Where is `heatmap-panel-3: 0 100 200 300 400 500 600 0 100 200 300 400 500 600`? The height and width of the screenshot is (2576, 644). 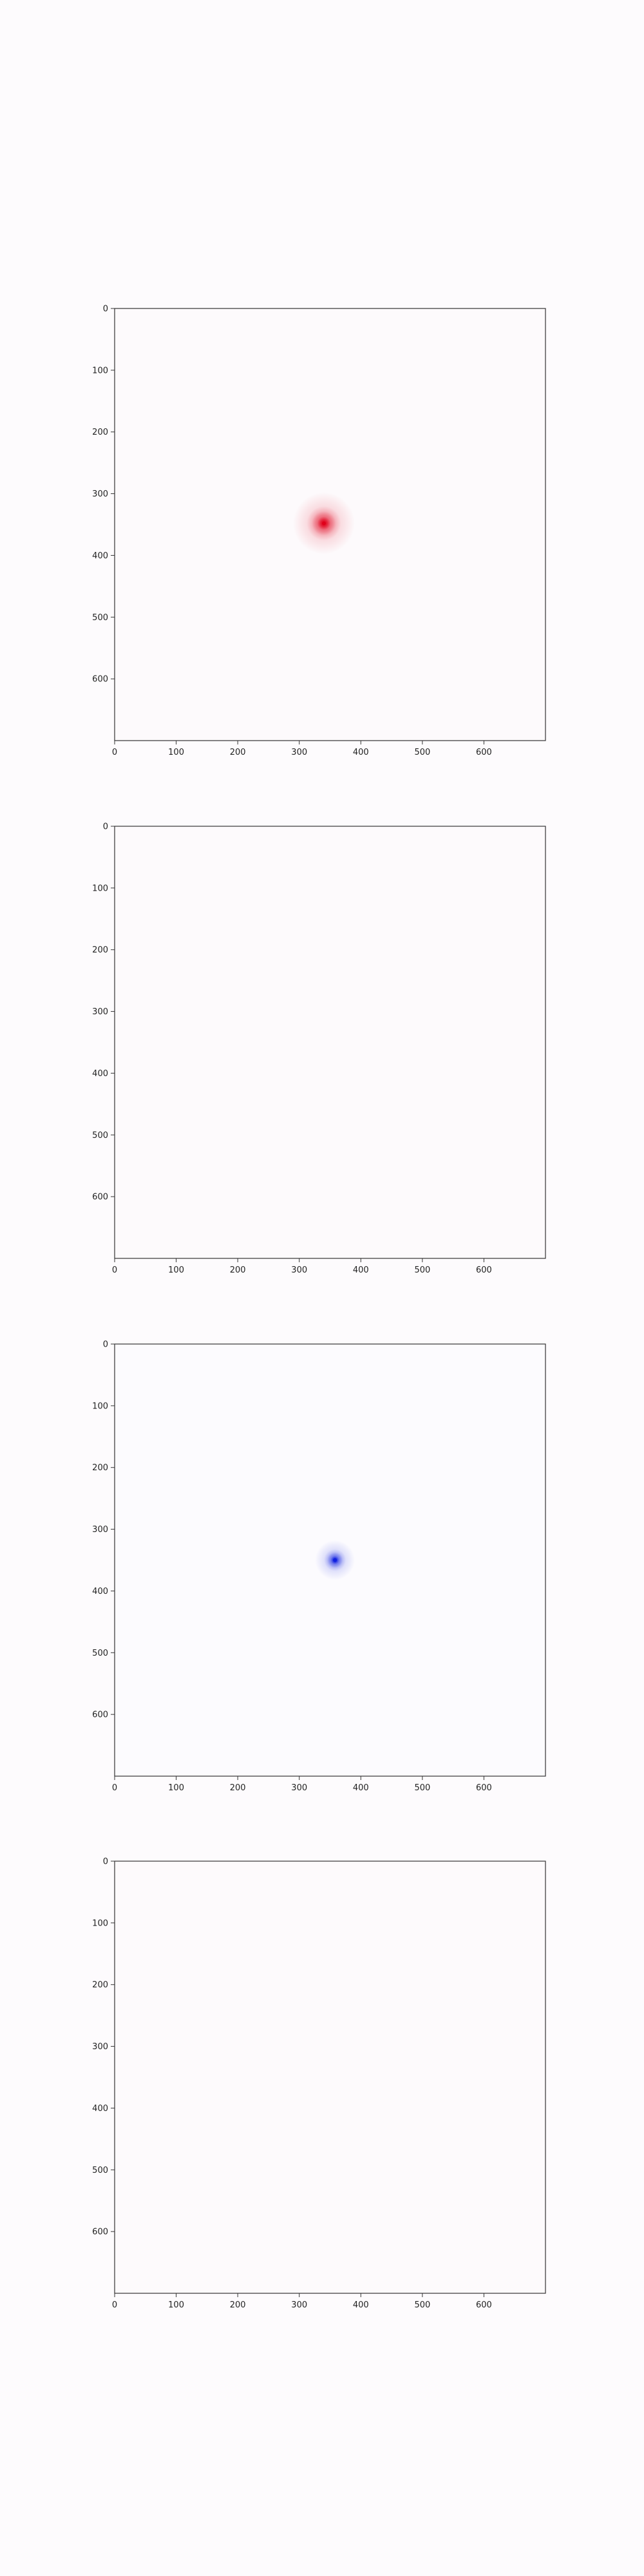 heatmap-panel-3: 0 100 200 300 400 500 600 0 100 200 300 400 500 600 is located at coordinates (319, 1566).